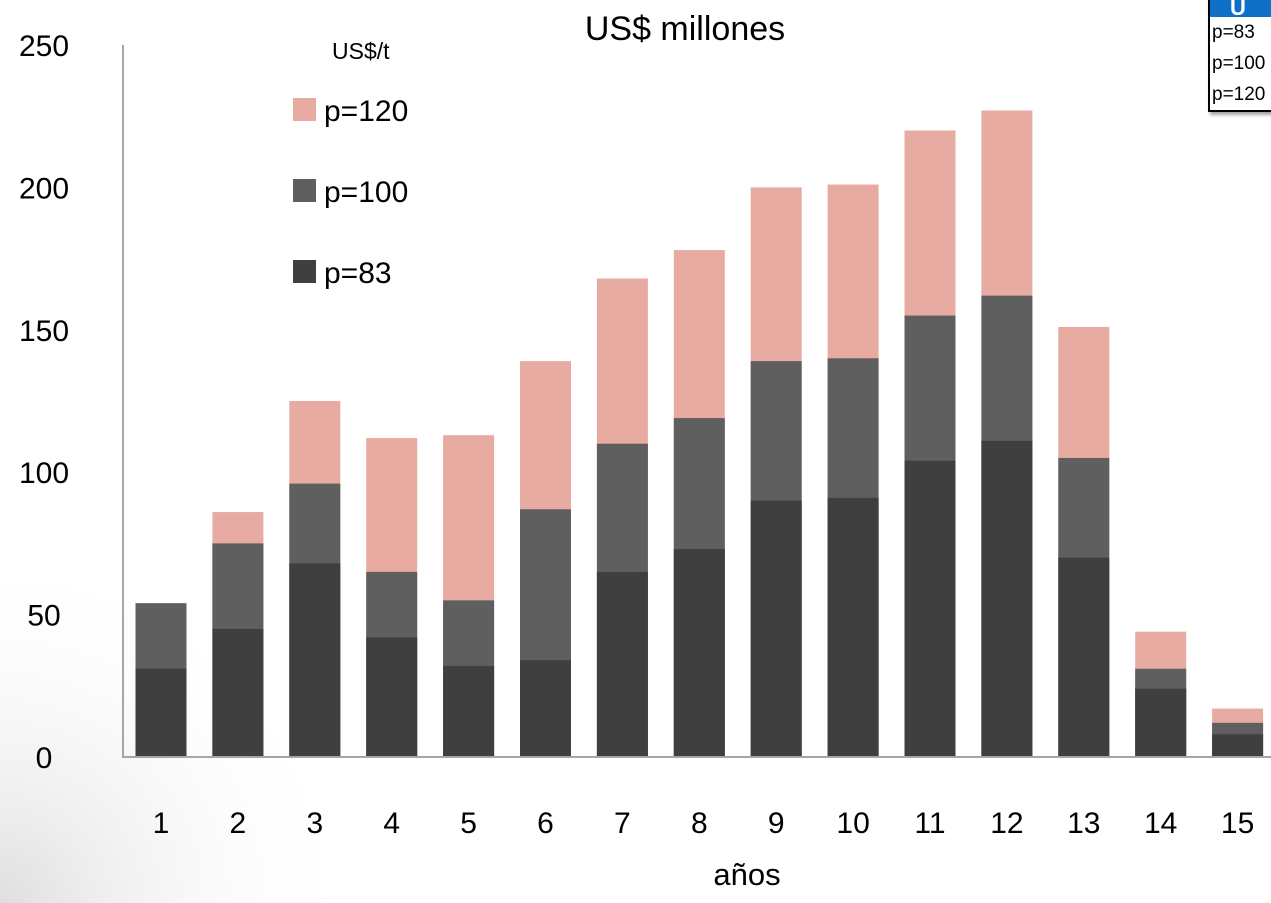 The width and height of the screenshot is (1271, 903). What do you see at coordinates (468, 823) in the screenshot?
I see `x-tick-label: 5` at bounding box center [468, 823].